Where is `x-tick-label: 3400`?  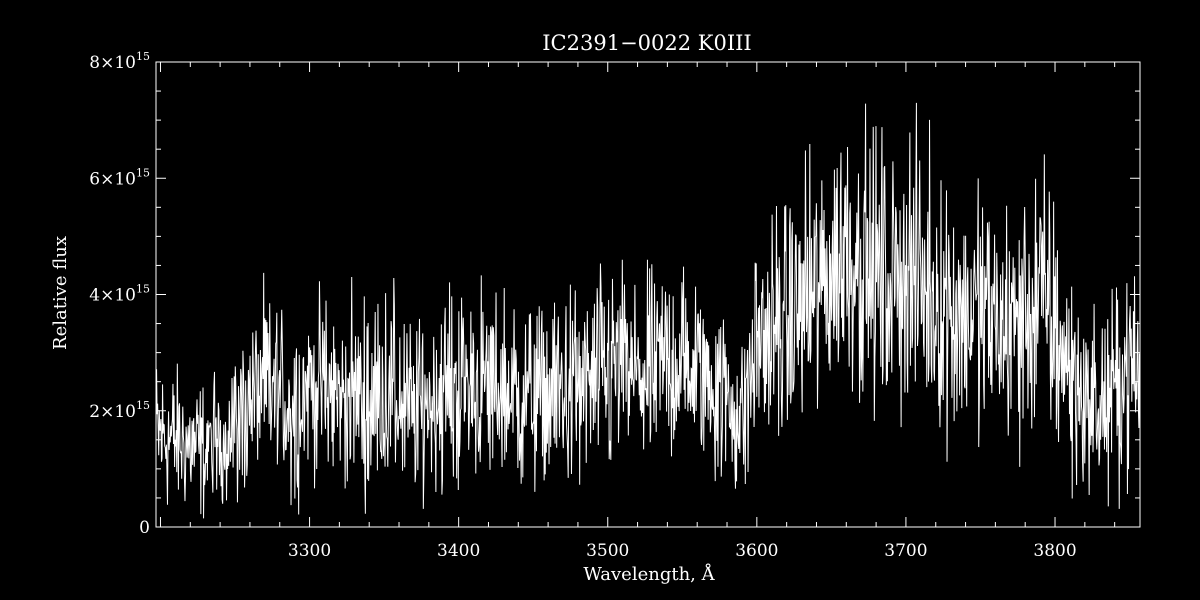 x-tick-label: 3400 is located at coordinates (458, 551).